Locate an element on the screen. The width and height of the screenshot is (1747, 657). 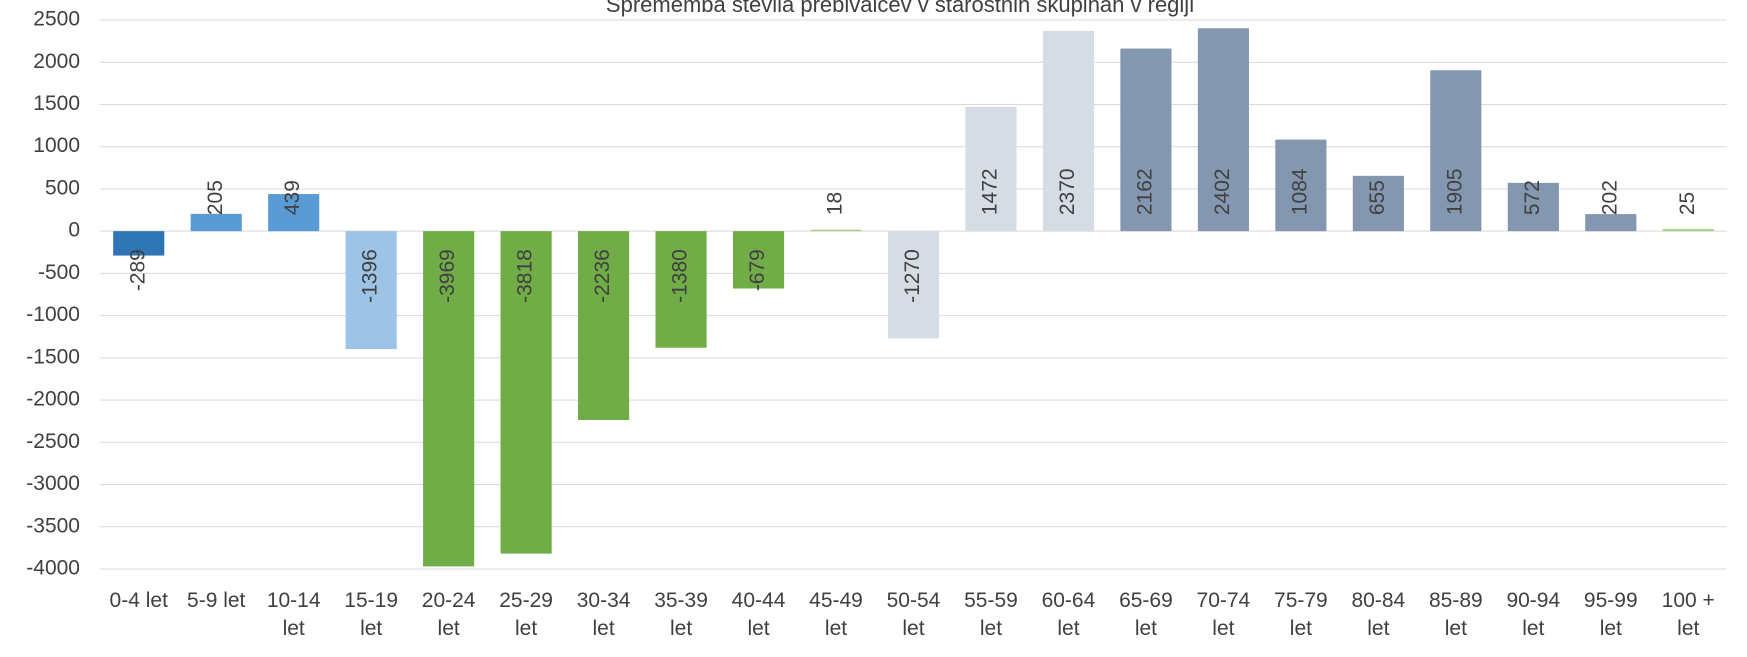
y-tick-label: -500 is located at coordinates (59, 272).